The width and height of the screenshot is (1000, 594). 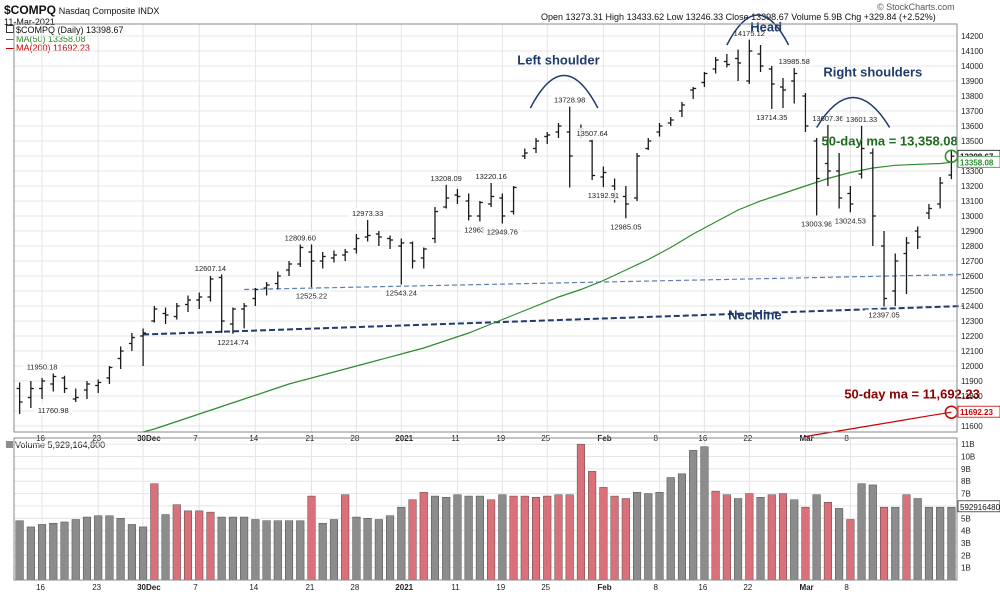 What do you see at coordinates (558, 60) in the screenshot?
I see `chart-annotation: Left shoulder` at bounding box center [558, 60].